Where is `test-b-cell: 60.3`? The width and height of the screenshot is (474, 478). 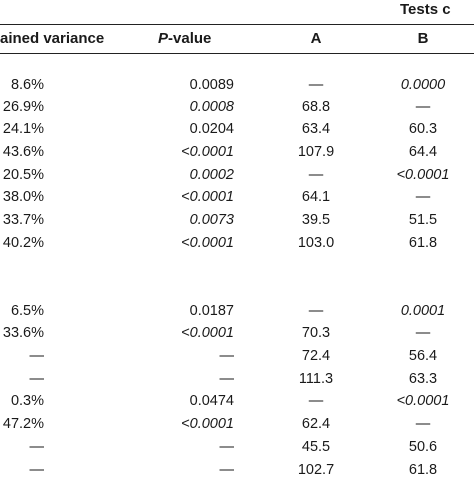 test-b-cell: 60.3 is located at coordinates (423, 129).